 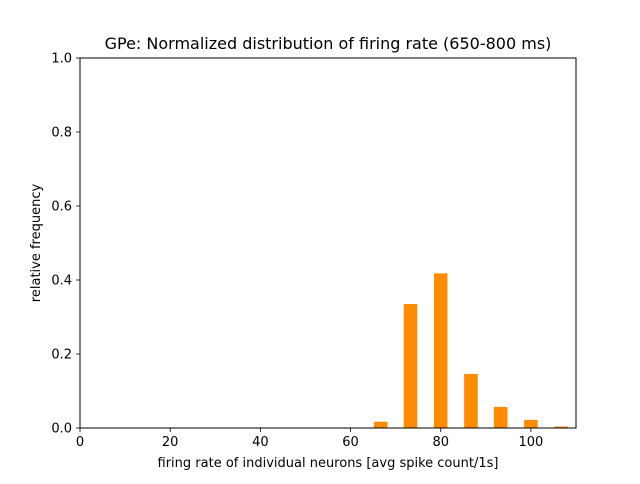 What do you see at coordinates (470, 350) in the screenshot?
I see `bars-layer` at bounding box center [470, 350].